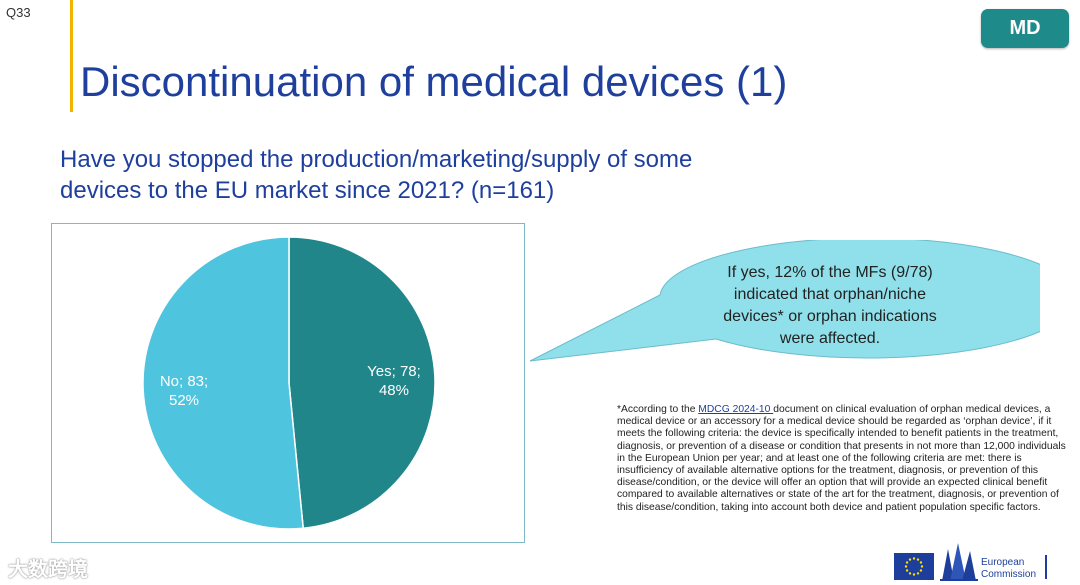  I want to click on pie-pct-label-0: 48%, so click(394, 390).